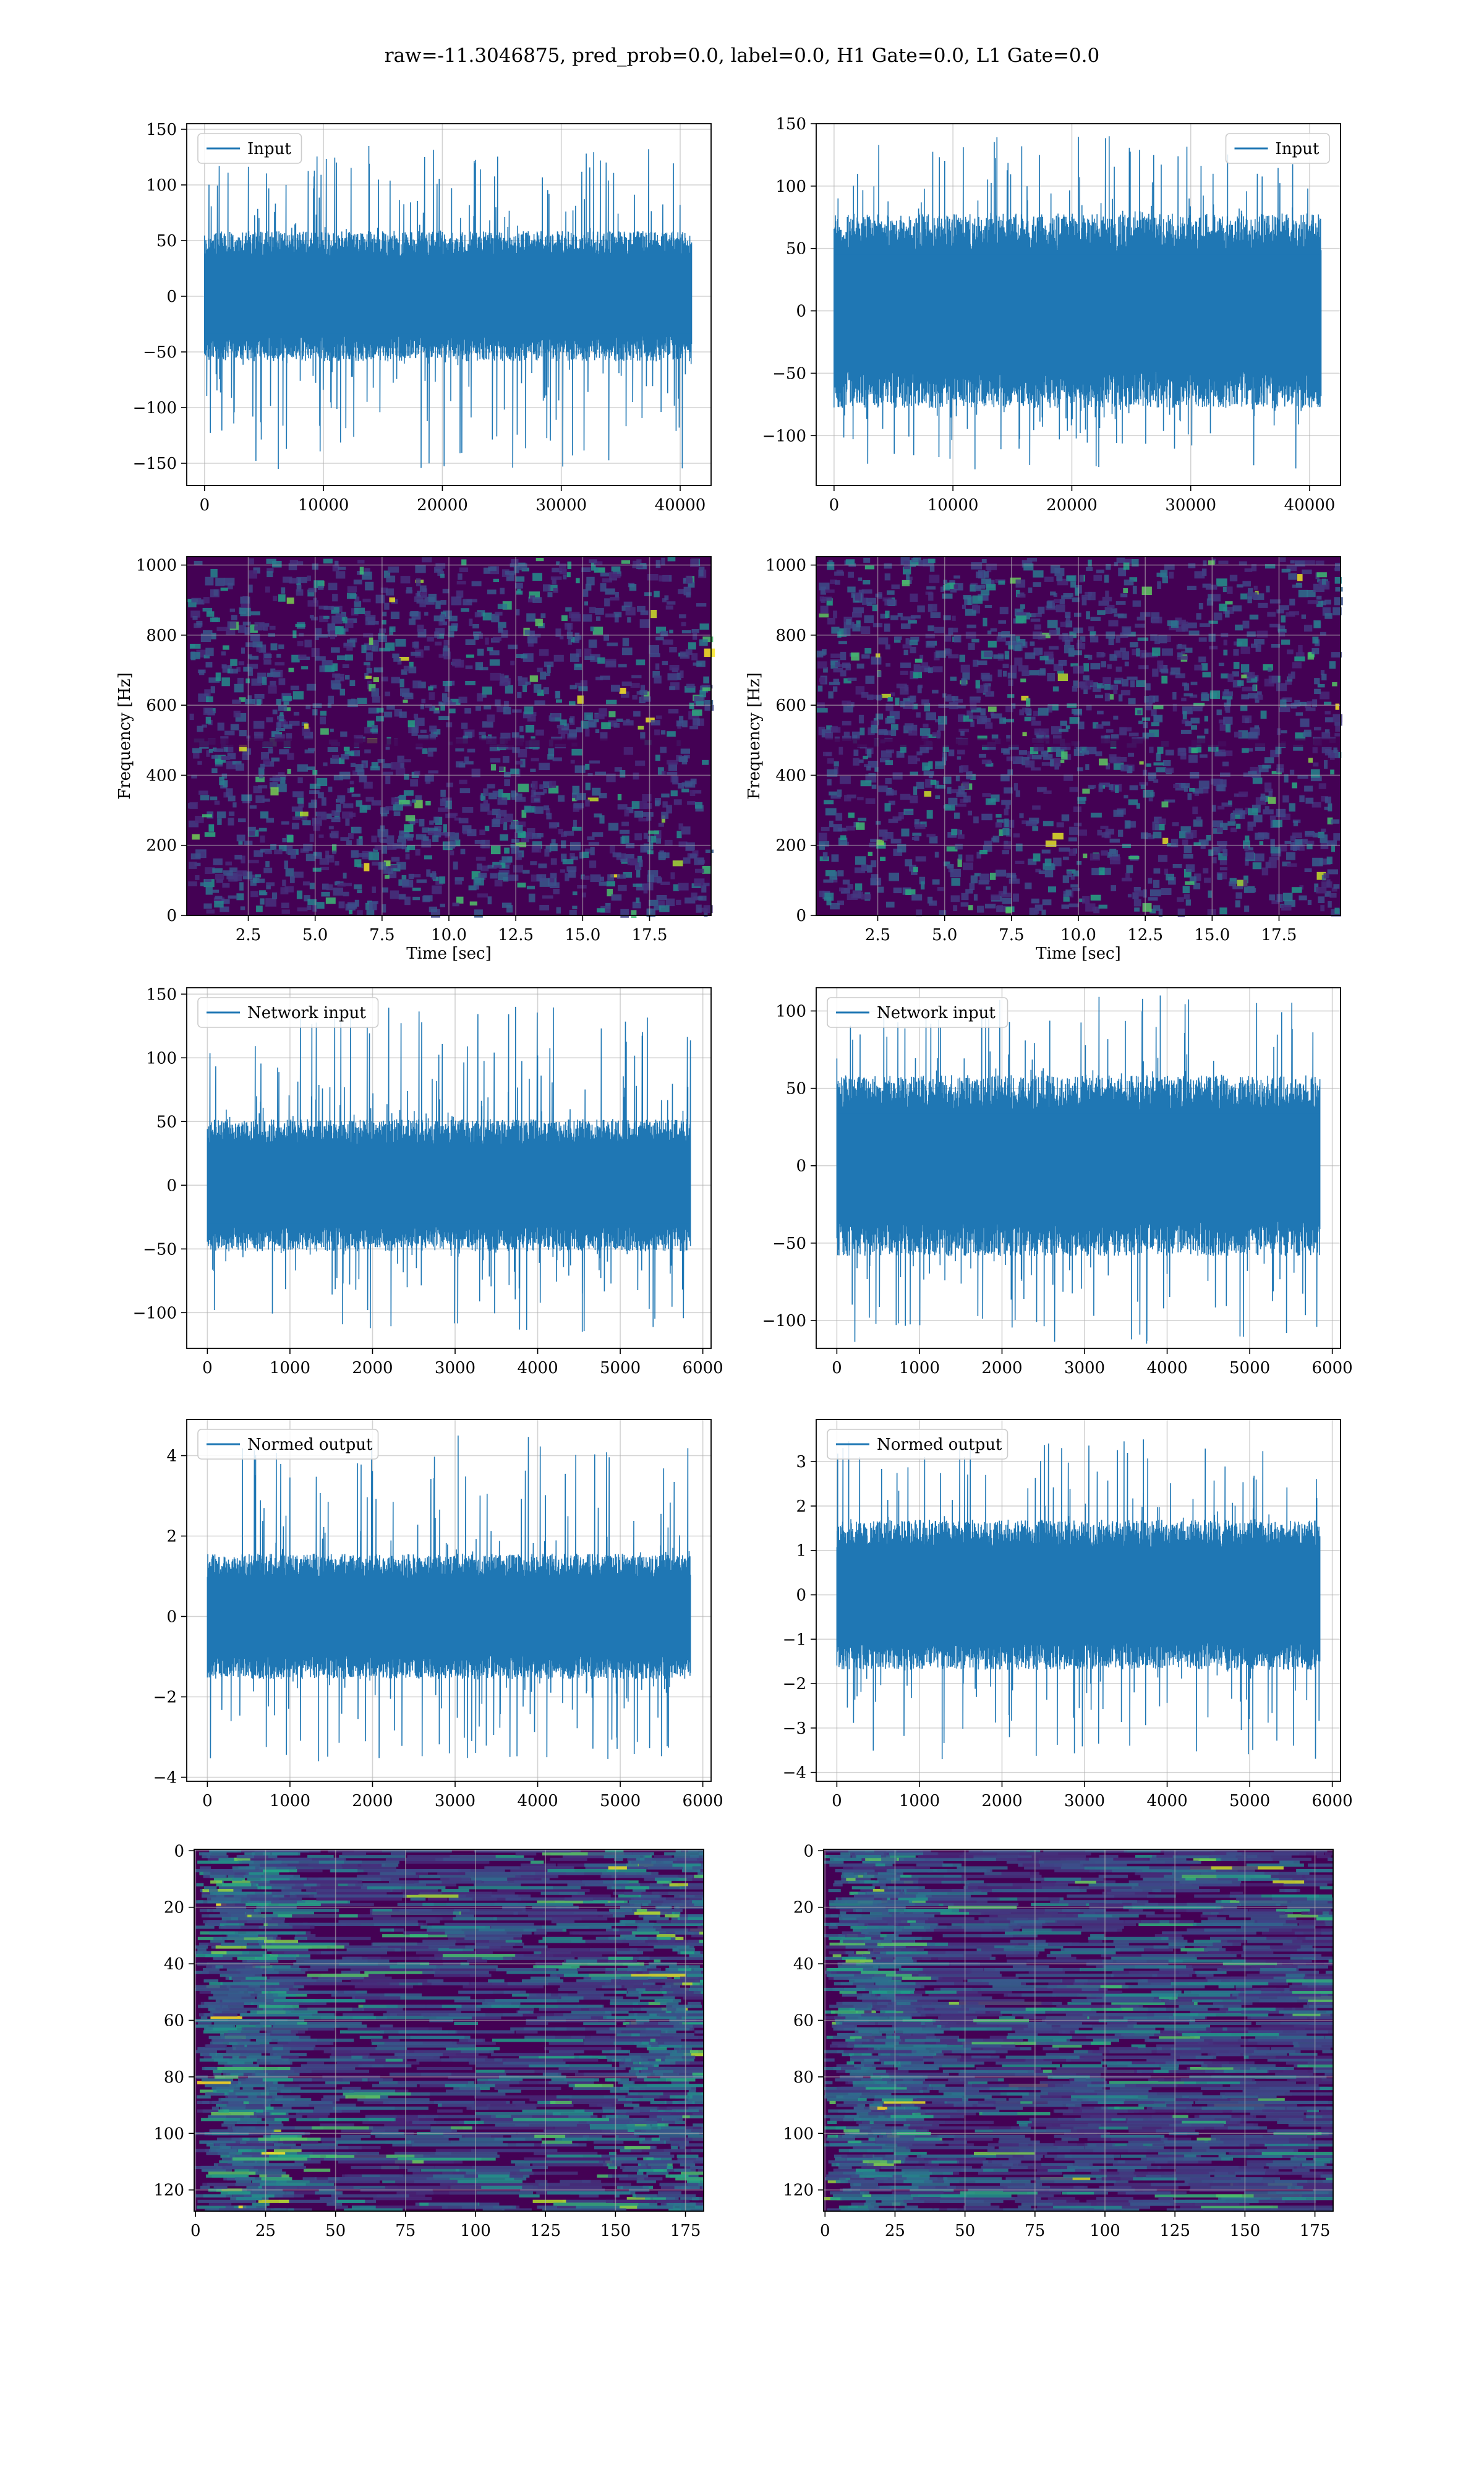 This screenshot has height=2474, width=1484. Describe the element at coordinates (615, 2231) in the screenshot. I see `x-tick-label: 150` at that location.